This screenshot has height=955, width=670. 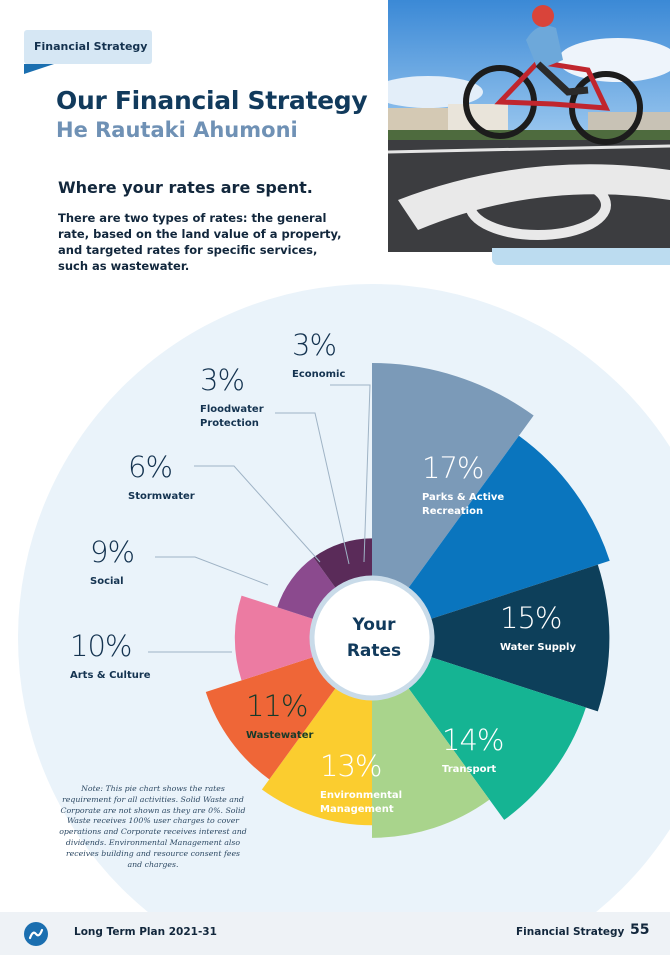 What do you see at coordinates (372, 638) in the screenshot?
I see `center-ring` at bounding box center [372, 638].